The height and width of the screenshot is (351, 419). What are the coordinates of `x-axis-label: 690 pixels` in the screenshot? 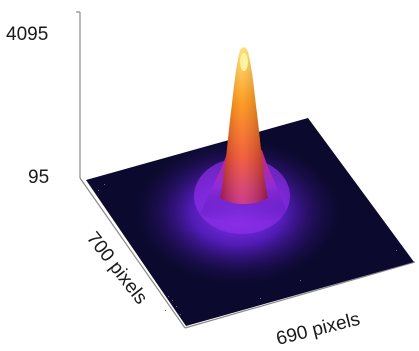 It's located at (318, 329).